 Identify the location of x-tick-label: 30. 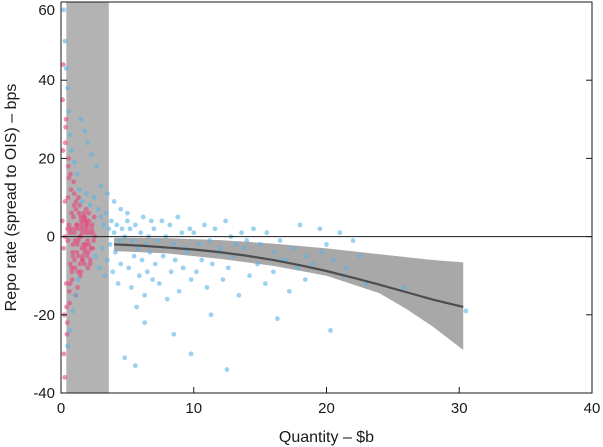
(459, 408).